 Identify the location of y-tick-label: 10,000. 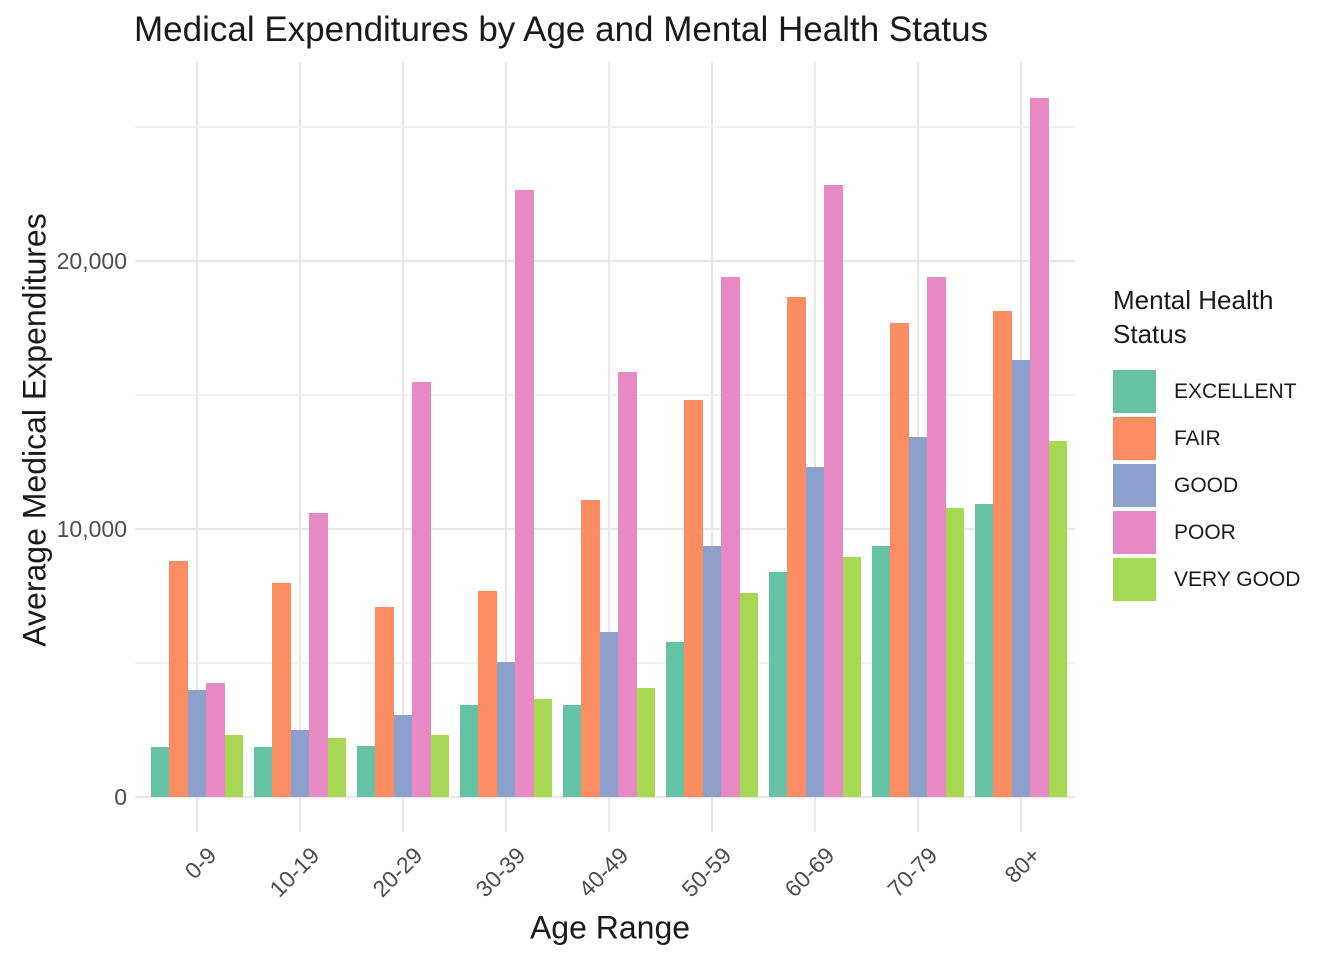
(91, 529).